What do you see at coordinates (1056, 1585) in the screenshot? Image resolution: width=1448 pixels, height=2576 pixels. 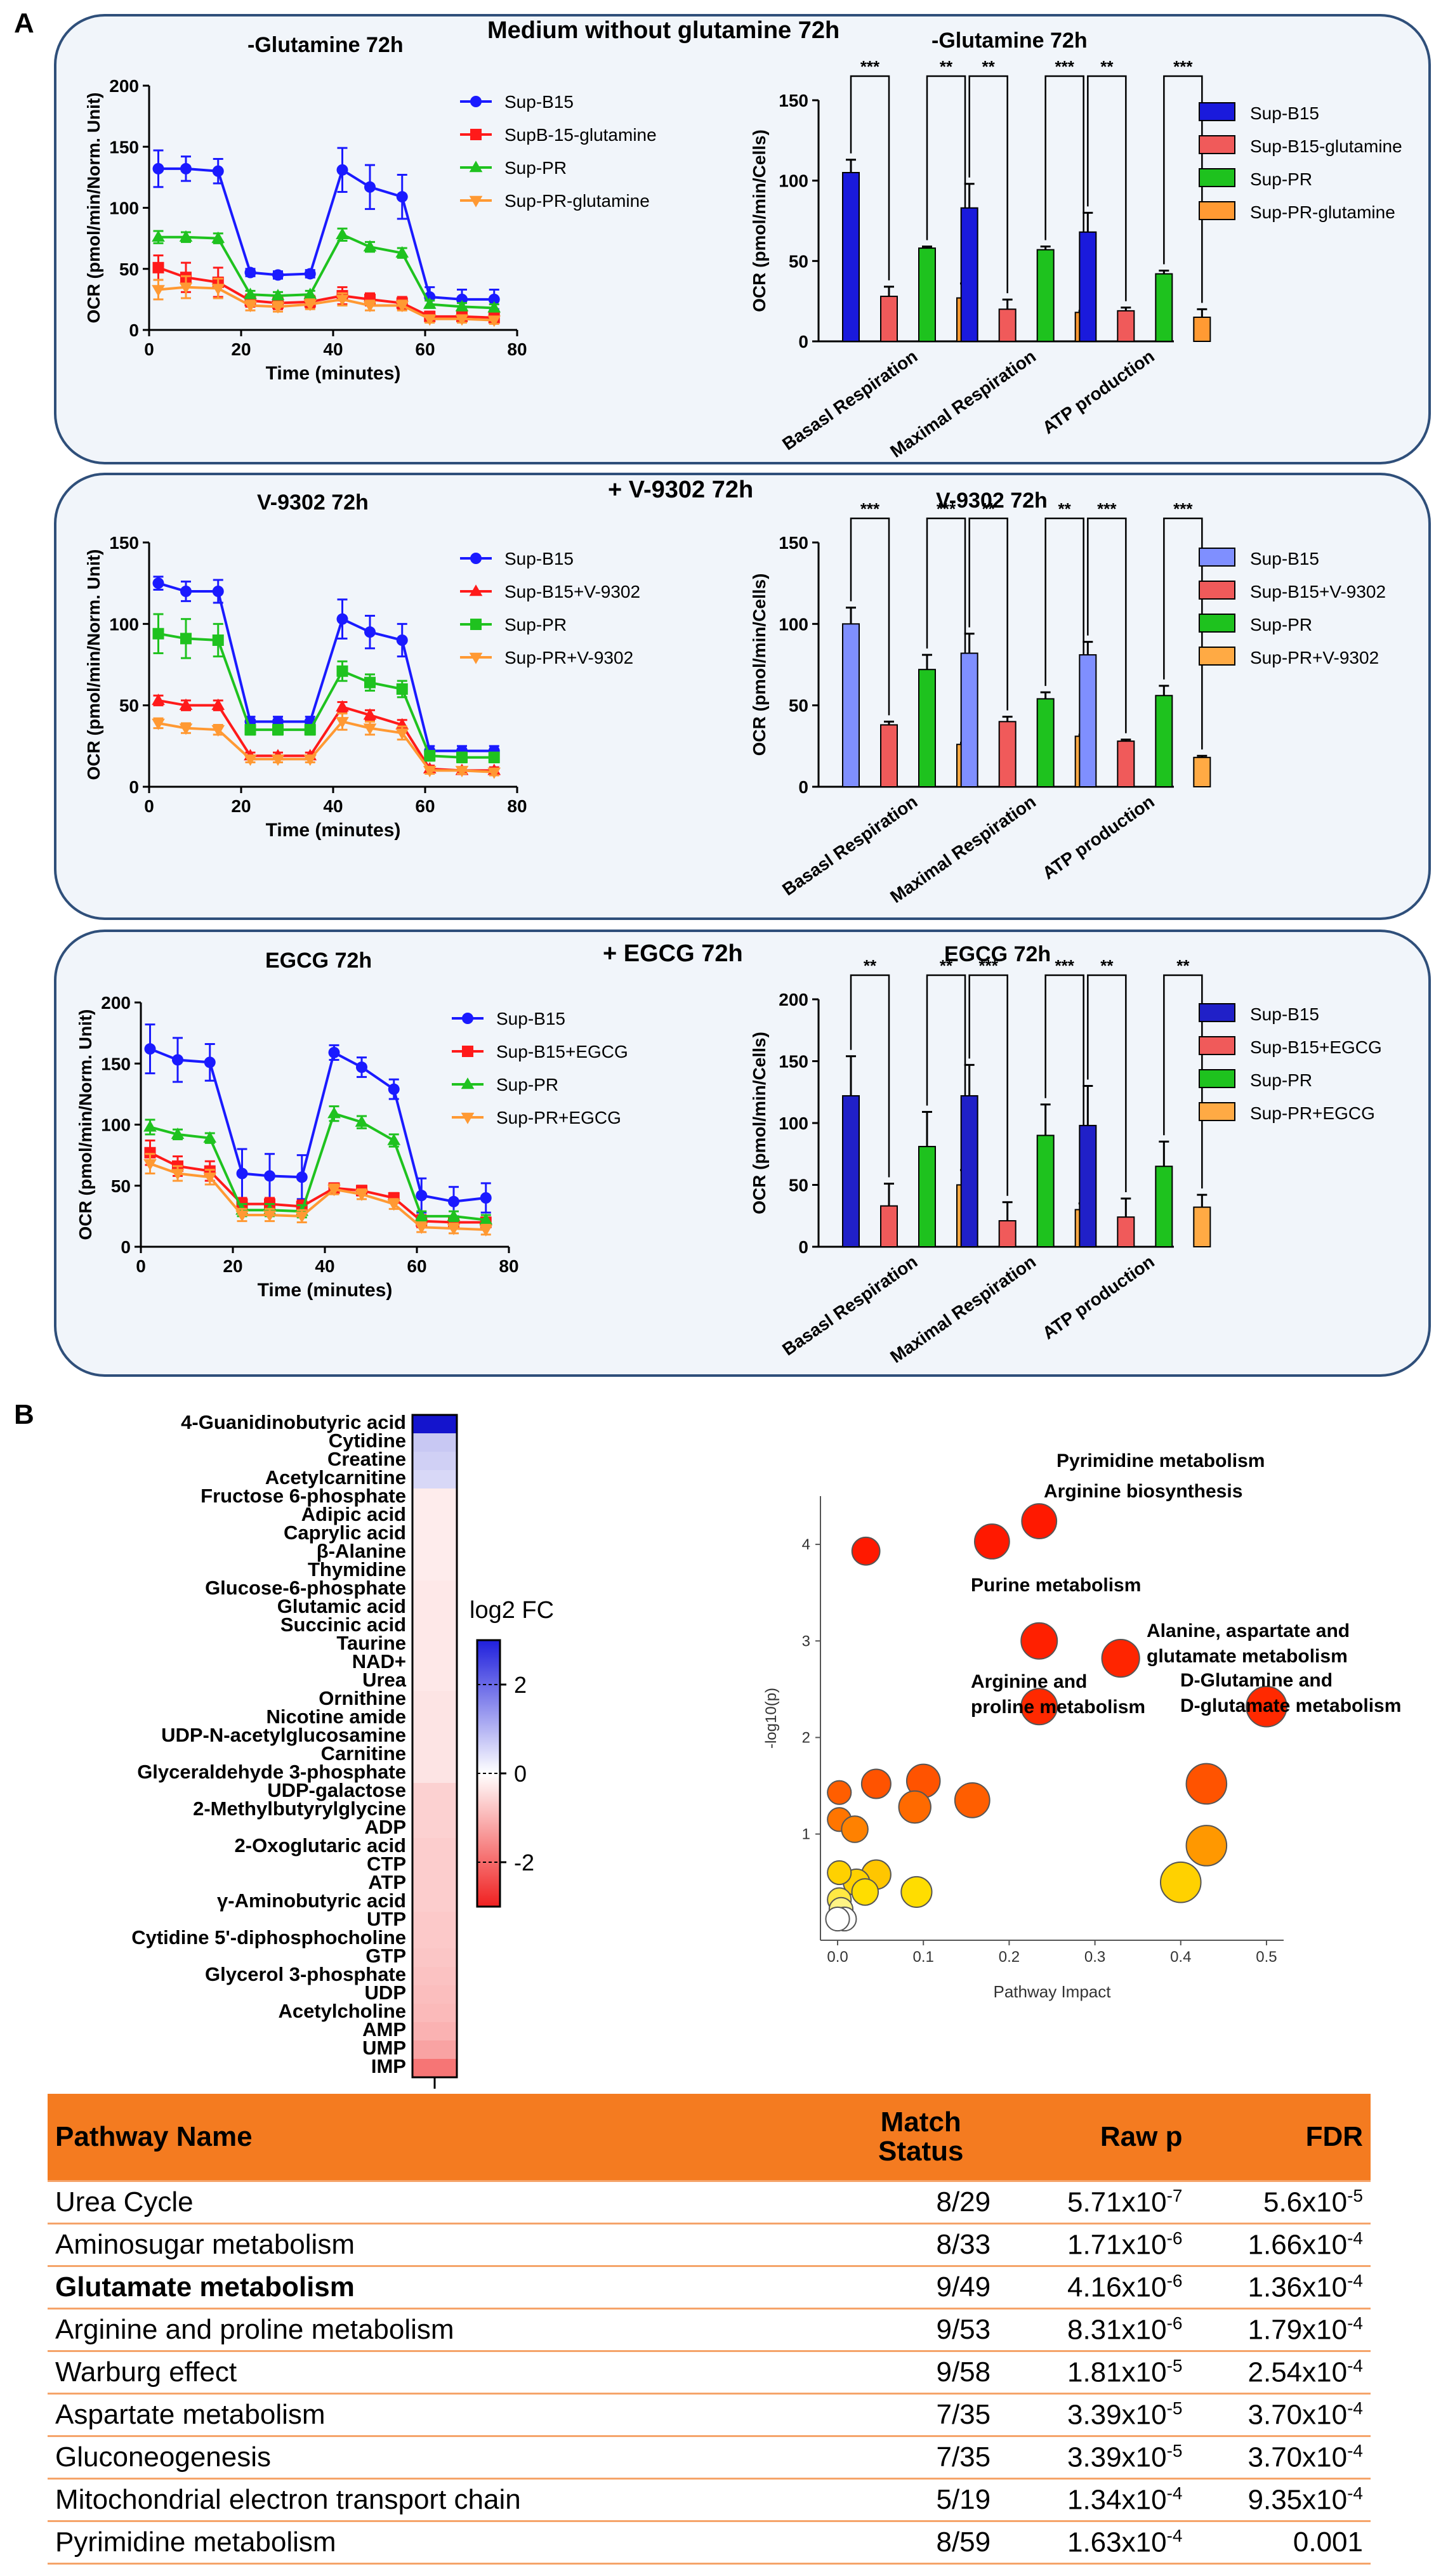 I see `pathway-label: Purine metabolism` at bounding box center [1056, 1585].